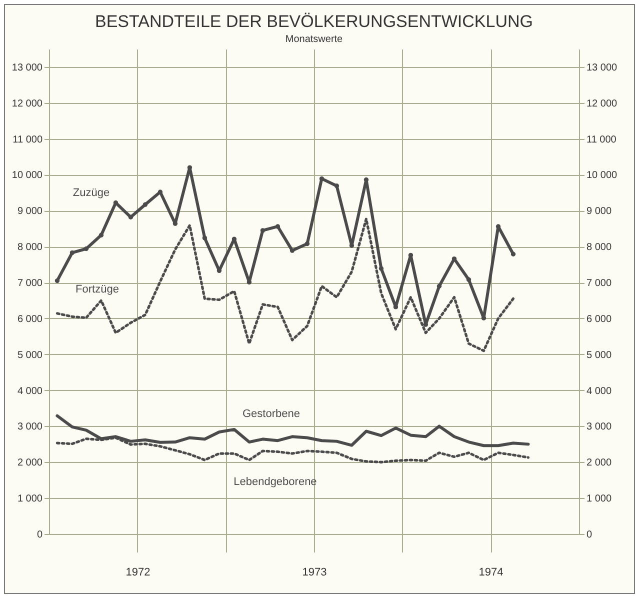  What do you see at coordinates (602, 104) in the screenshot?
I see `y2-tick-label: 12 000` at bounding box center [602, 104].